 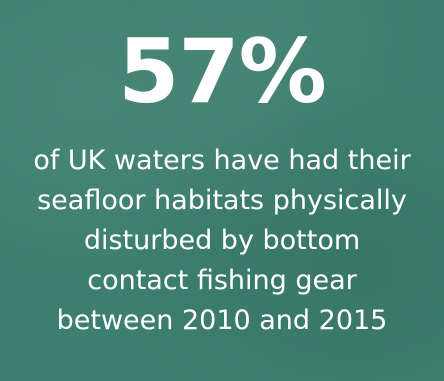 What do you see at coordinates (222, 280) in the screenshot?
I see `caption-line: contact fishing gear` at bounding box center [222, 280].